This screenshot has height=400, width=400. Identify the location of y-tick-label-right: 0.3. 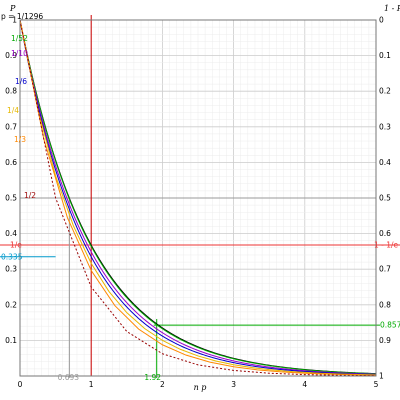
(385, 126).